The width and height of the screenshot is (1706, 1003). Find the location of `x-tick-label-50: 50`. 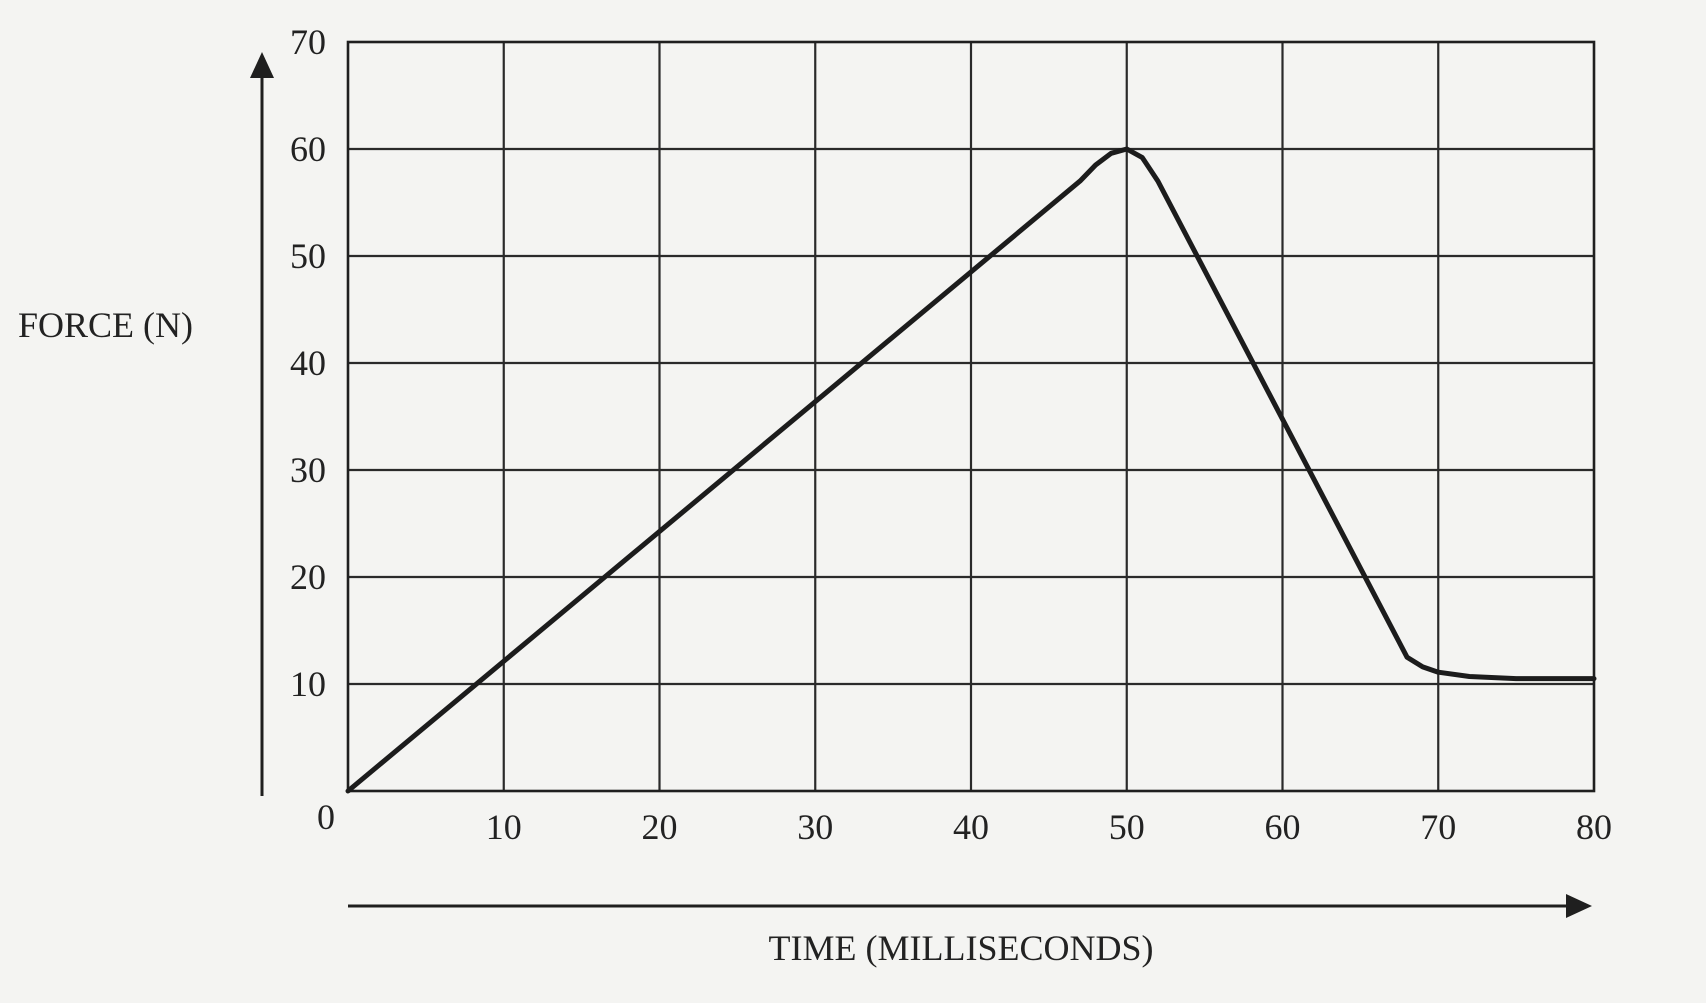

x-tick-label-50: 50 is located at coordinates (1127, 827).